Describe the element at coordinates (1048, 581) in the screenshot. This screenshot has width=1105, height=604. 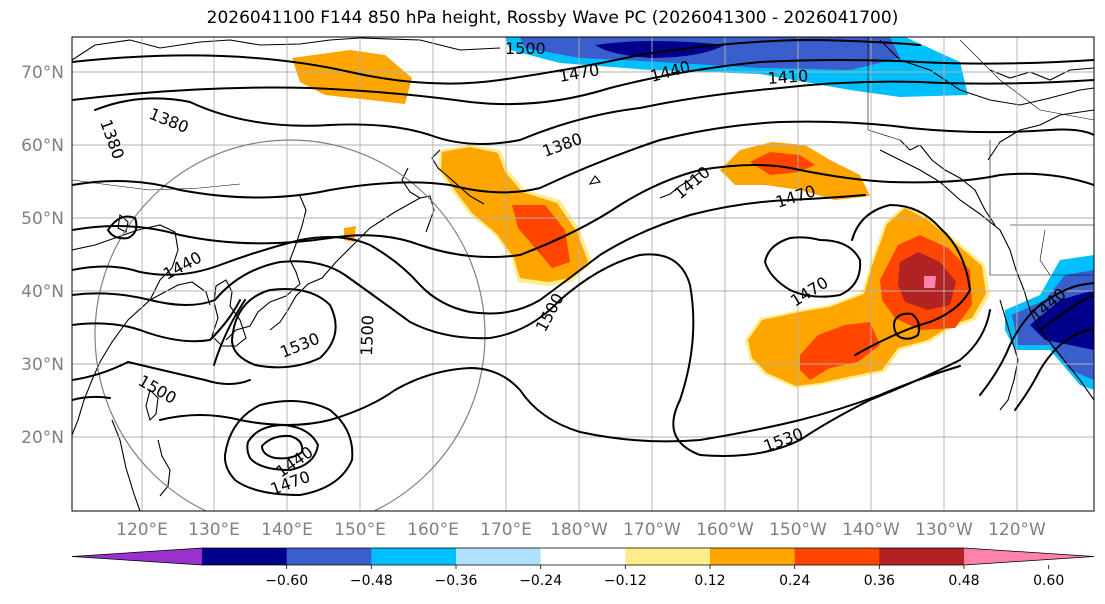
I see `colorbar-tick-label: 0.60` at that location.